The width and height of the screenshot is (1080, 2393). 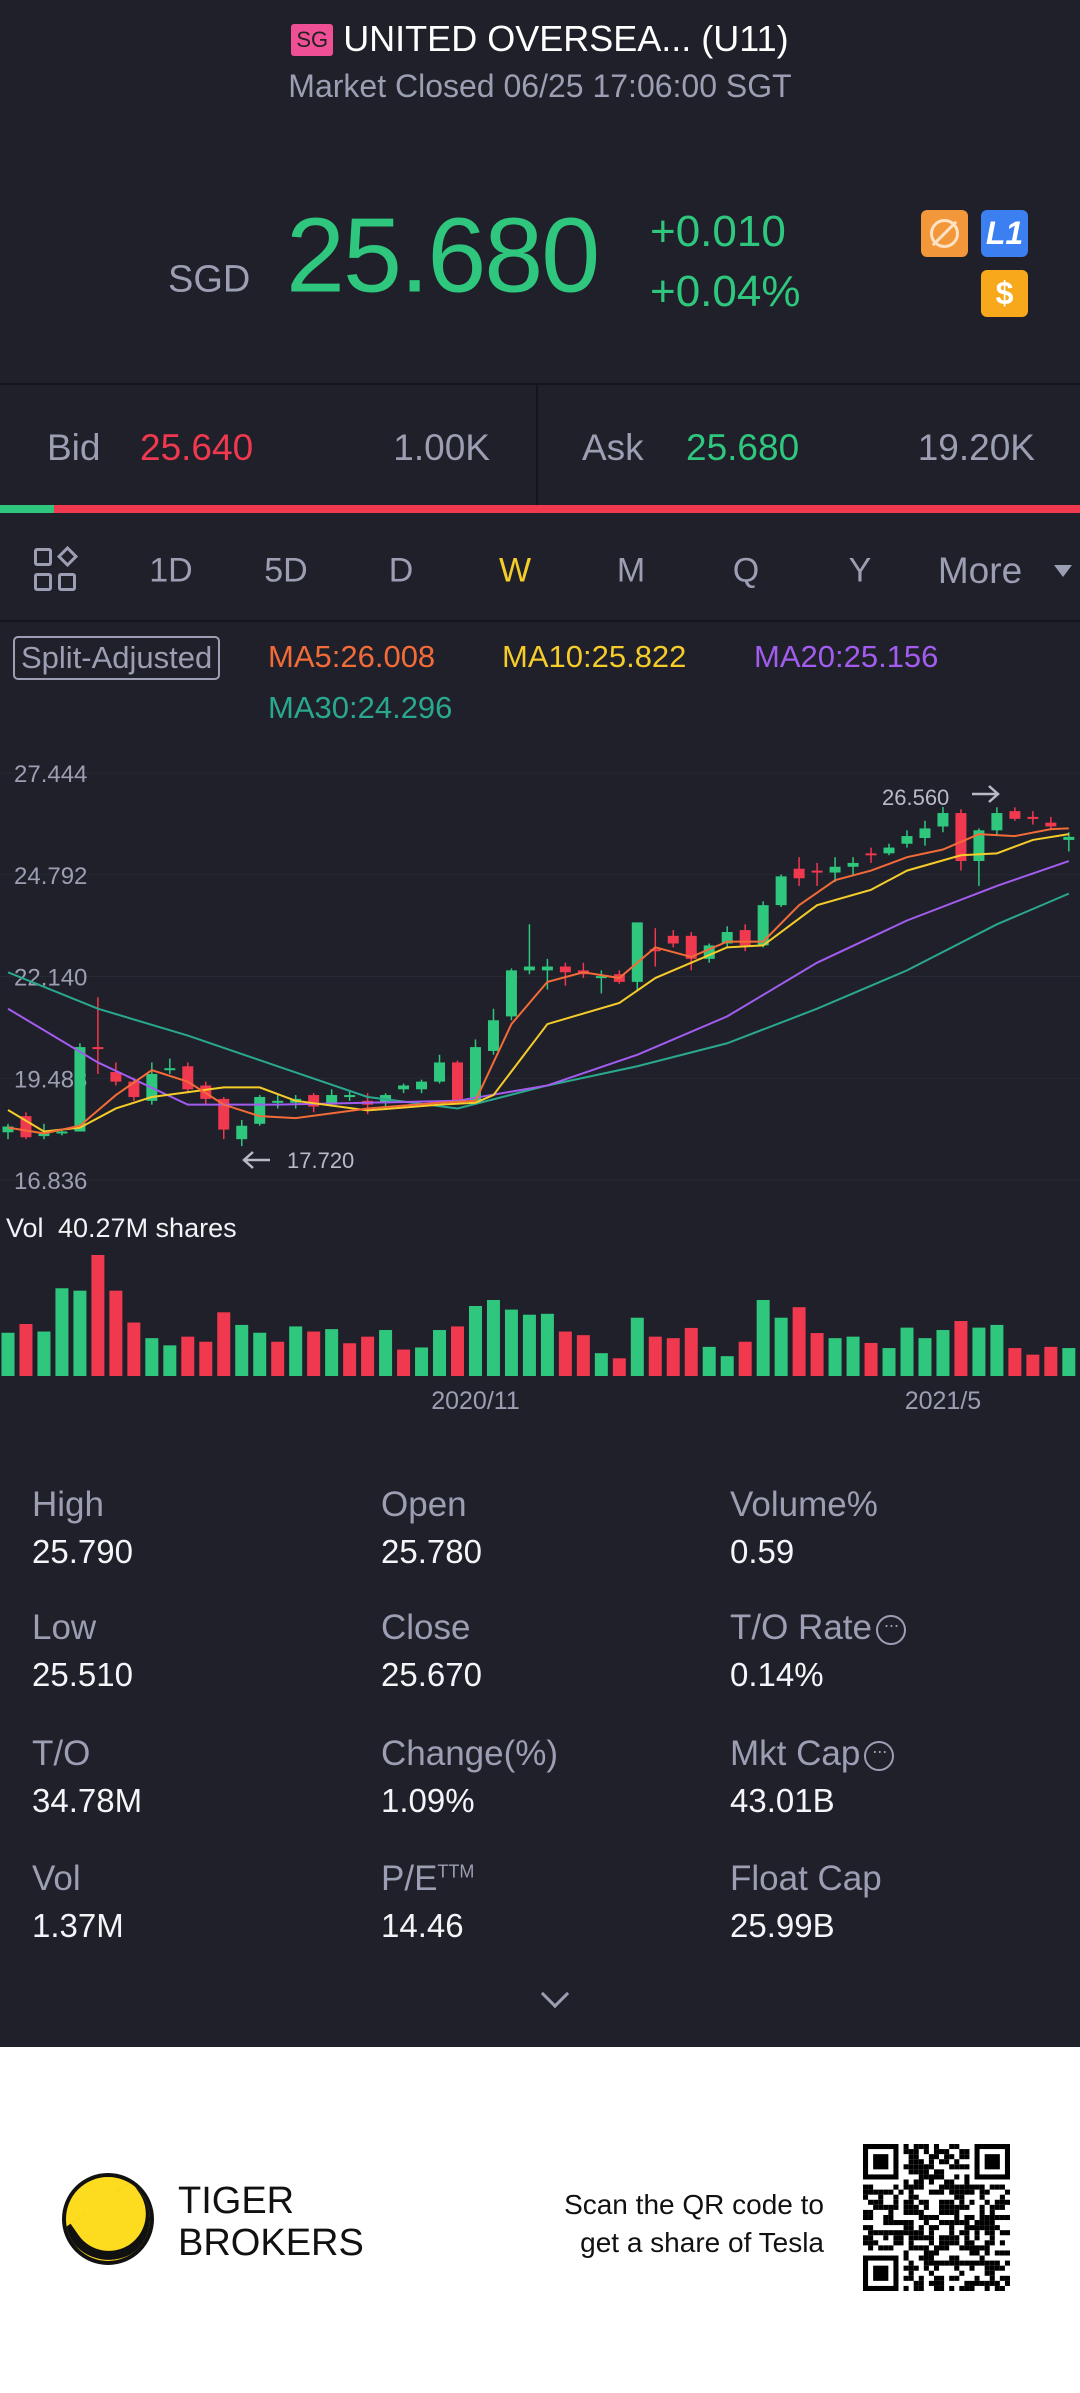 I want to click on stat-value: 0.14%, so click(x=777, y=1674).